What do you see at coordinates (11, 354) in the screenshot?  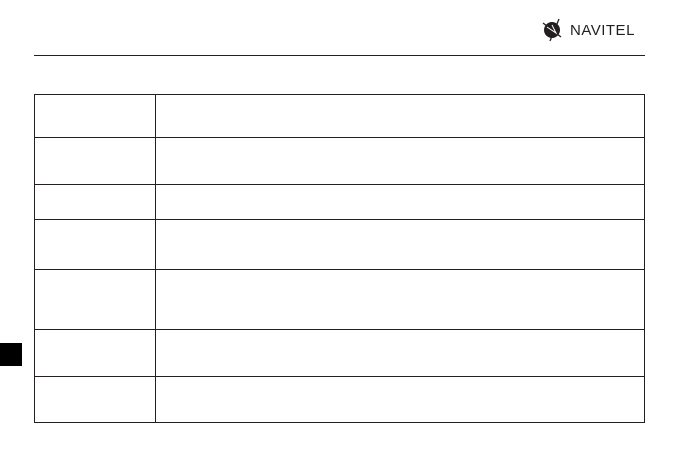 I see `section-tab-marker` at bounding box center [11, 354].